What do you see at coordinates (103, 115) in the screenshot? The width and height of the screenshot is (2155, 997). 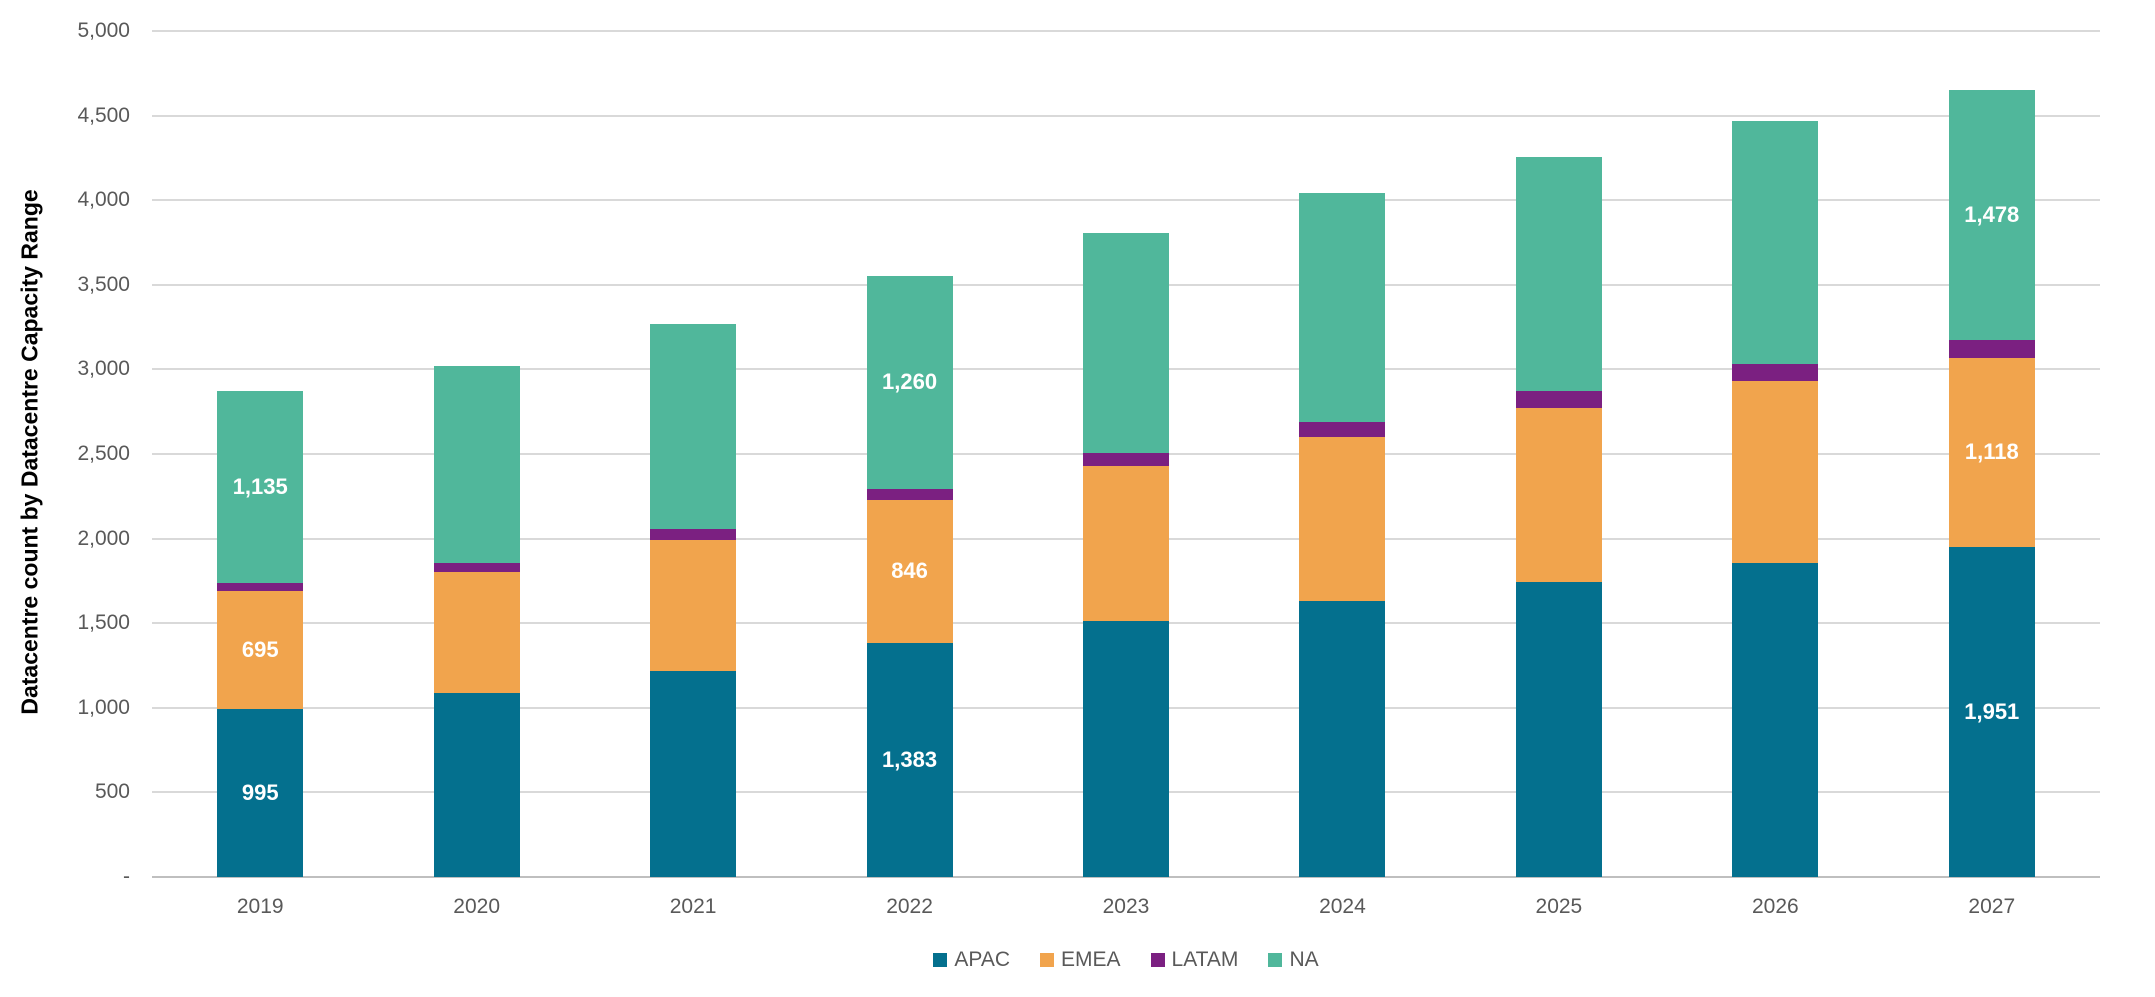 I see `y-tick-label-4500: 4,500` at bounding box center [103, 115].